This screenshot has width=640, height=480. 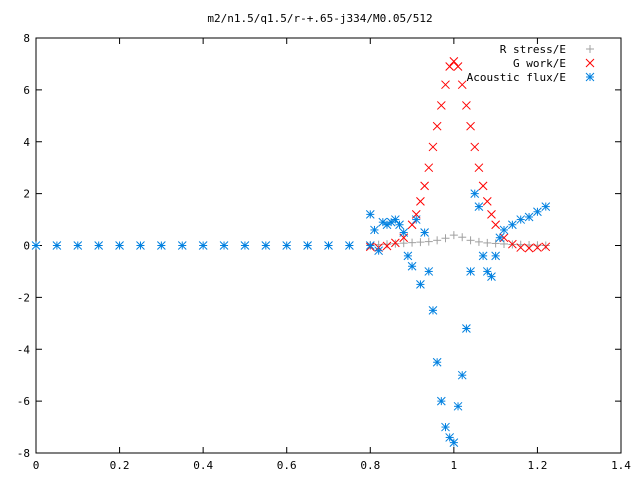 I want to click on y-tick-label: -2, so click(x=23, y=297).